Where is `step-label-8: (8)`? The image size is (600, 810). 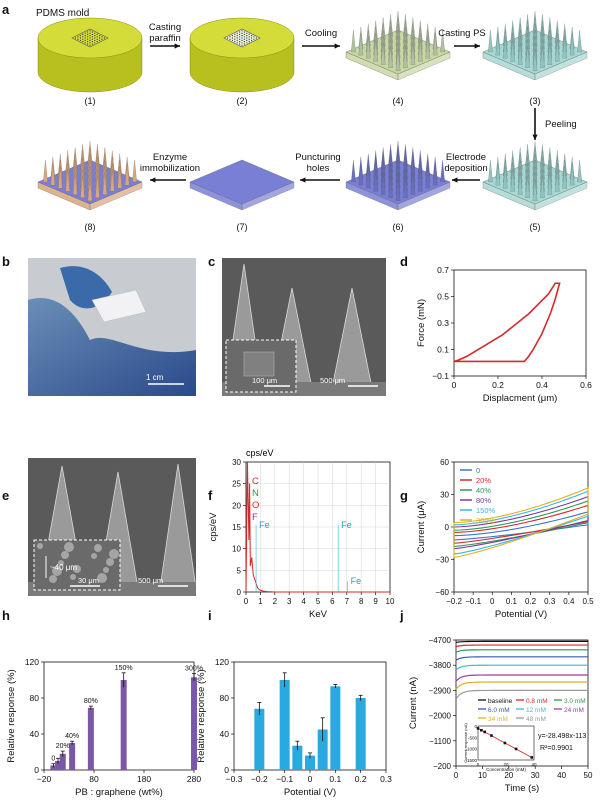
step-label-8: (8) is located at coordinates (90, 227).